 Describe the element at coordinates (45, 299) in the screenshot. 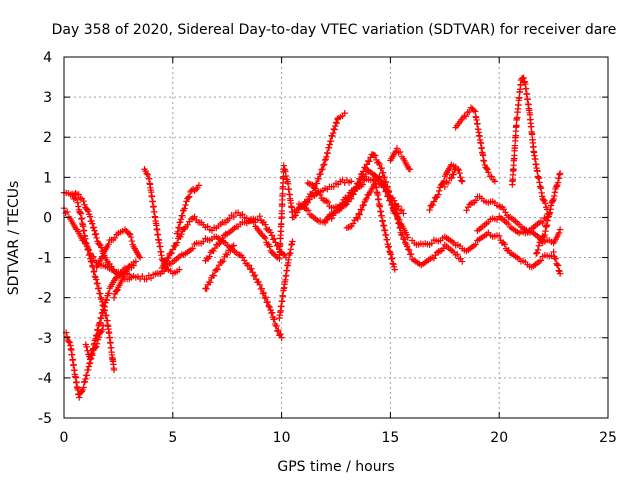

I see `y-tick-label: -2` at that location.